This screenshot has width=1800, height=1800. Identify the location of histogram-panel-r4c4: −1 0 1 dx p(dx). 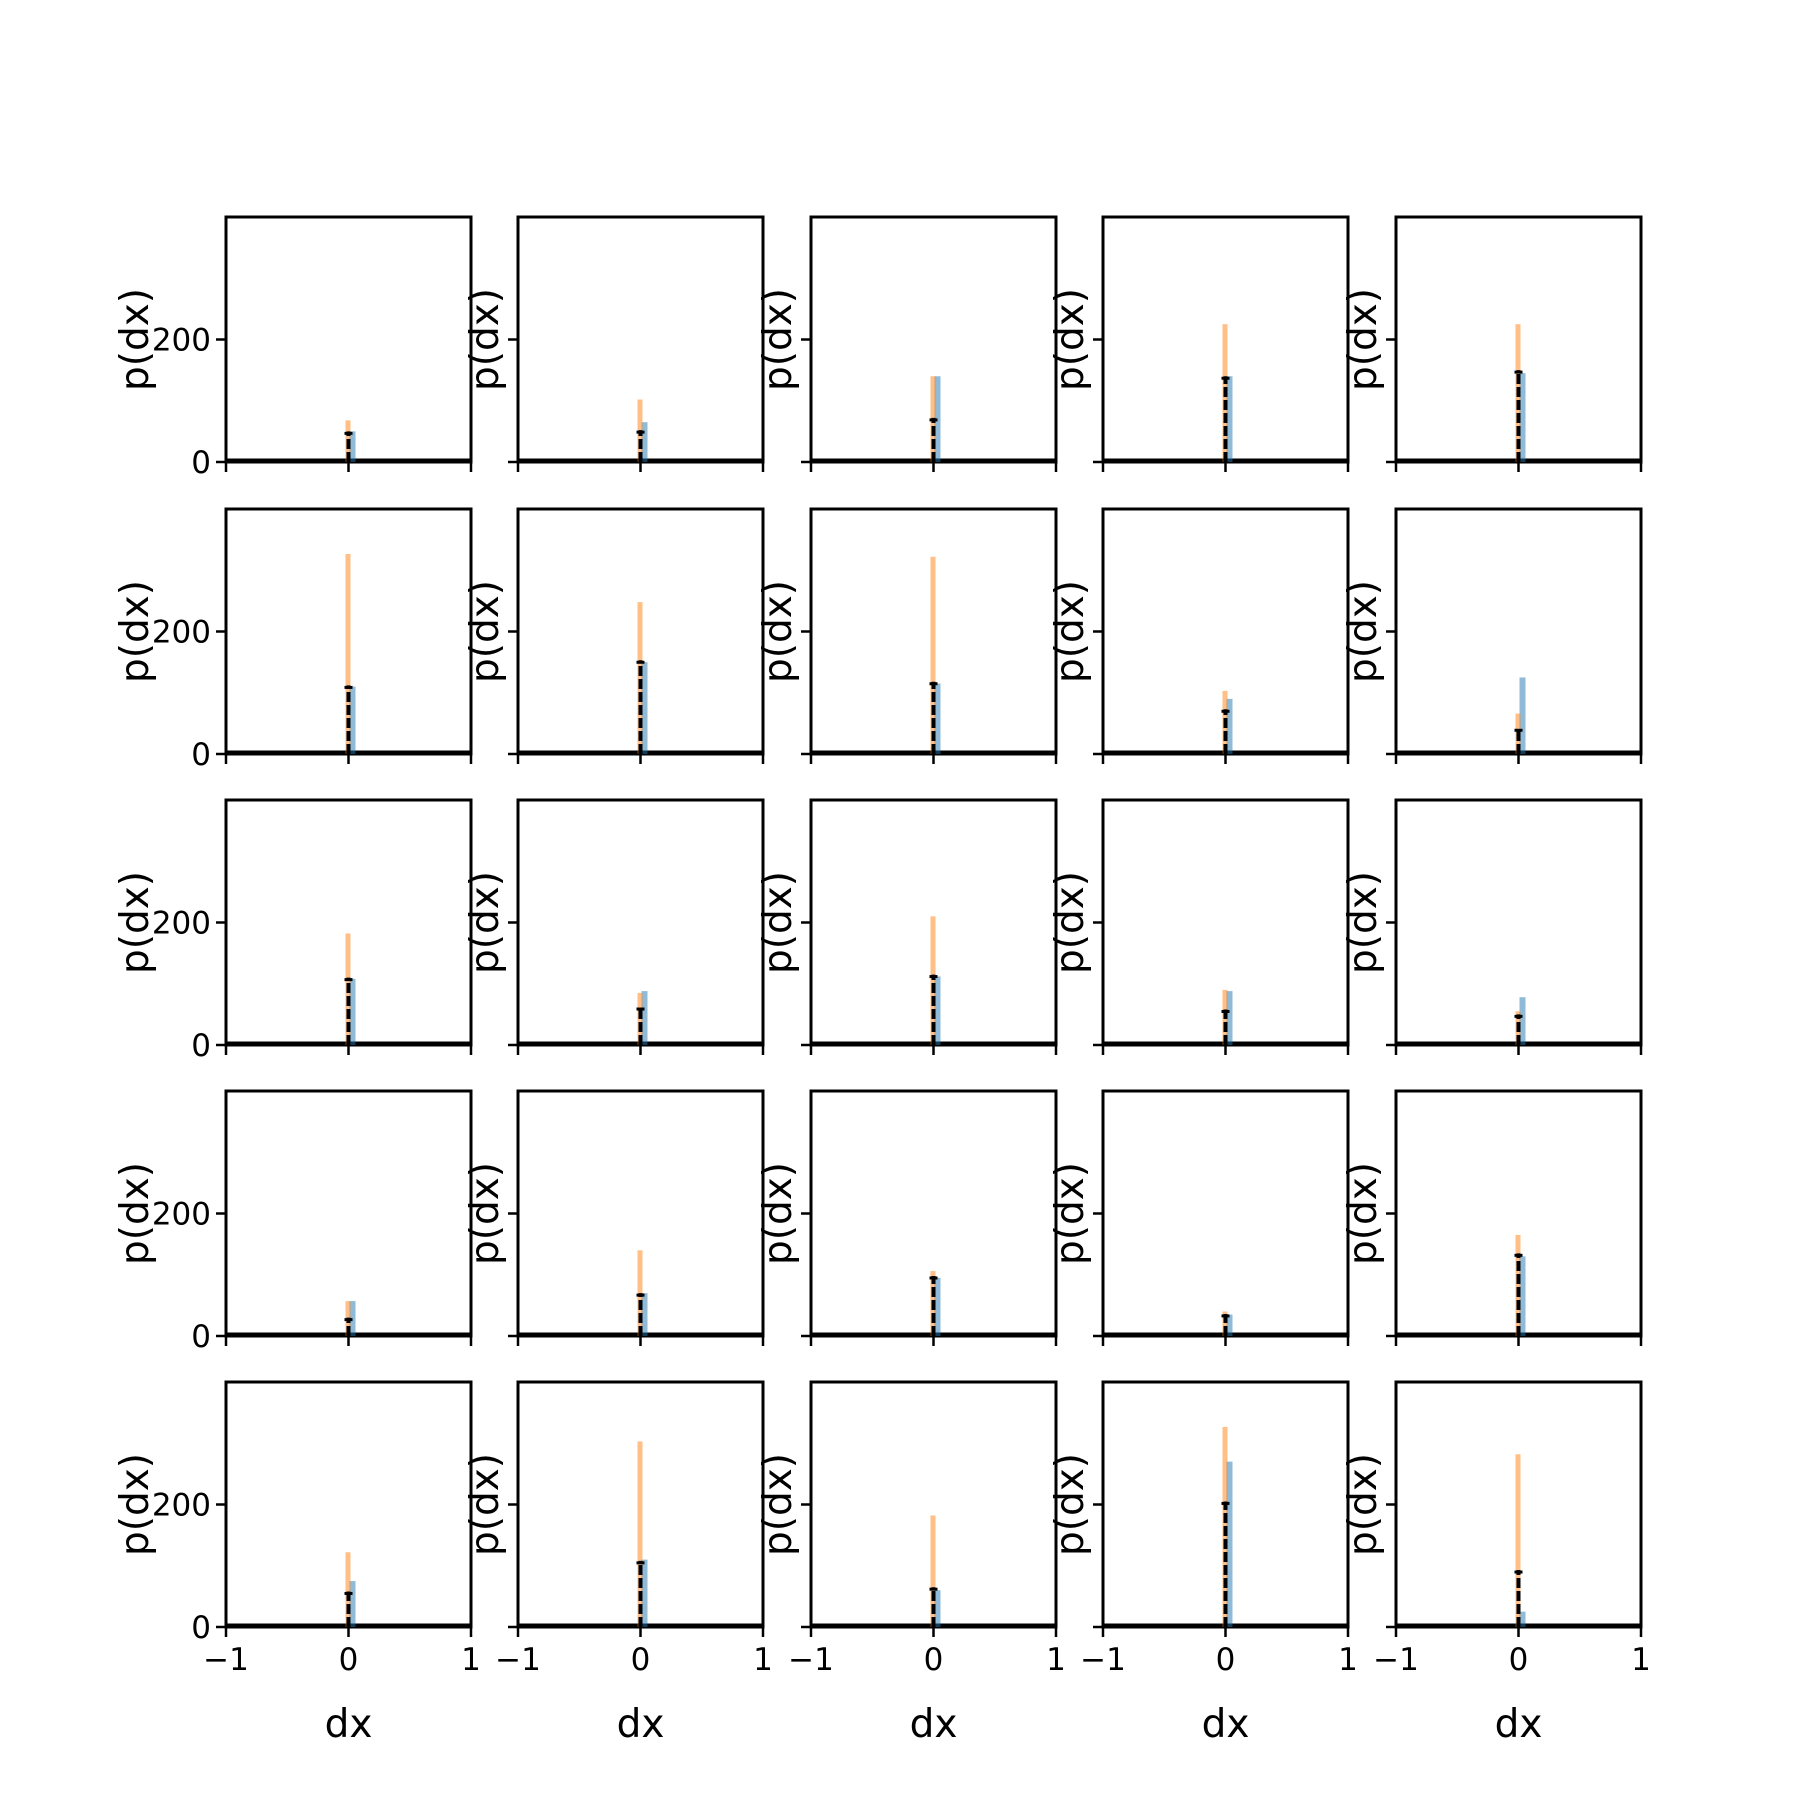
(1496, 1563).